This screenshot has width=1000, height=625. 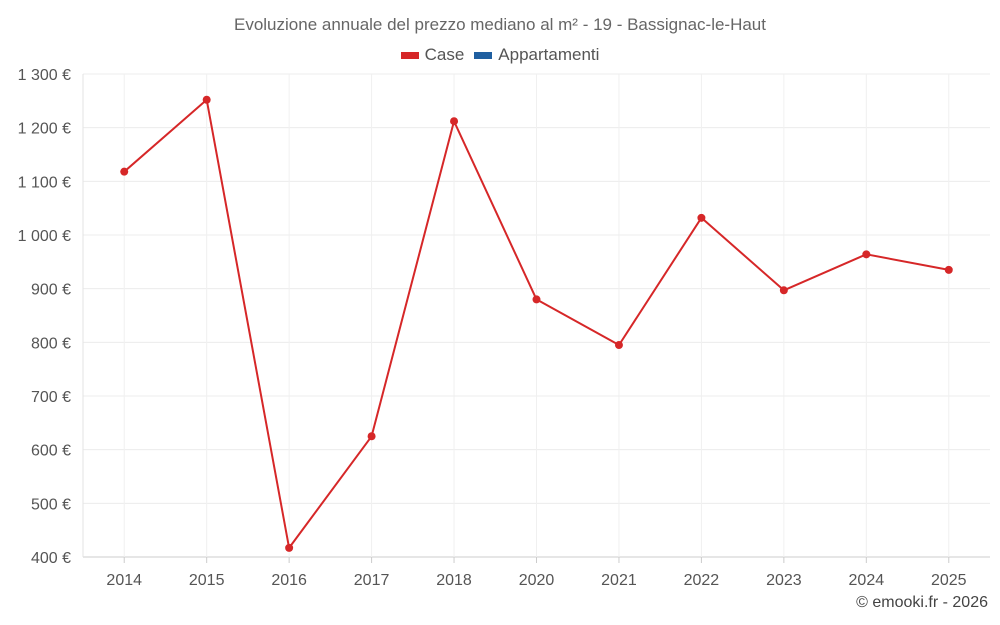 I want to click on x-tick-label: 2016, so click(x=289, y=580).